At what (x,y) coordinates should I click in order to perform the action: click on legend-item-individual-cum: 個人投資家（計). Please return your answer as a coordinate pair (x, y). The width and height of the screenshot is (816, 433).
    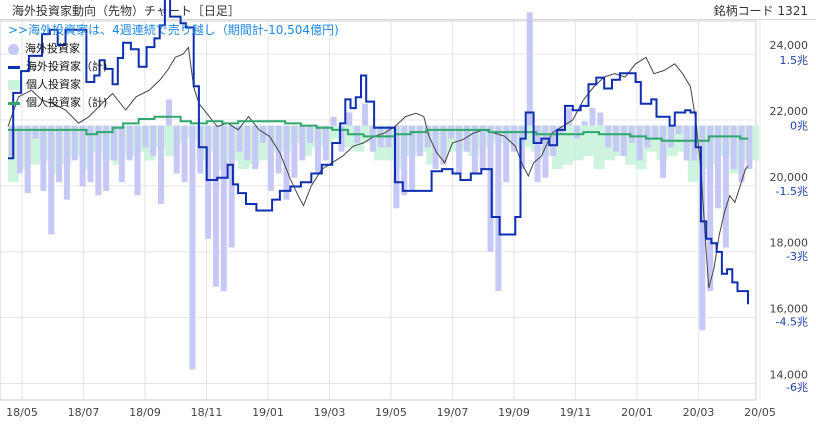
    Looking at the image, I should click on (57, 103).